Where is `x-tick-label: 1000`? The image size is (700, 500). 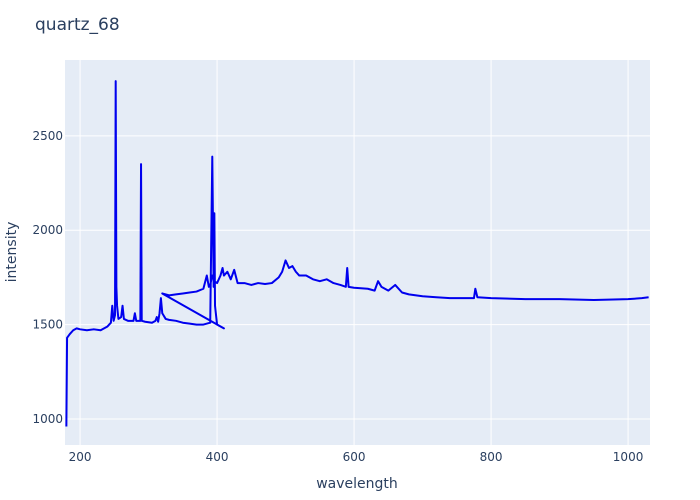
x-tick-label: 1000 is located at coordinates (628, 457).